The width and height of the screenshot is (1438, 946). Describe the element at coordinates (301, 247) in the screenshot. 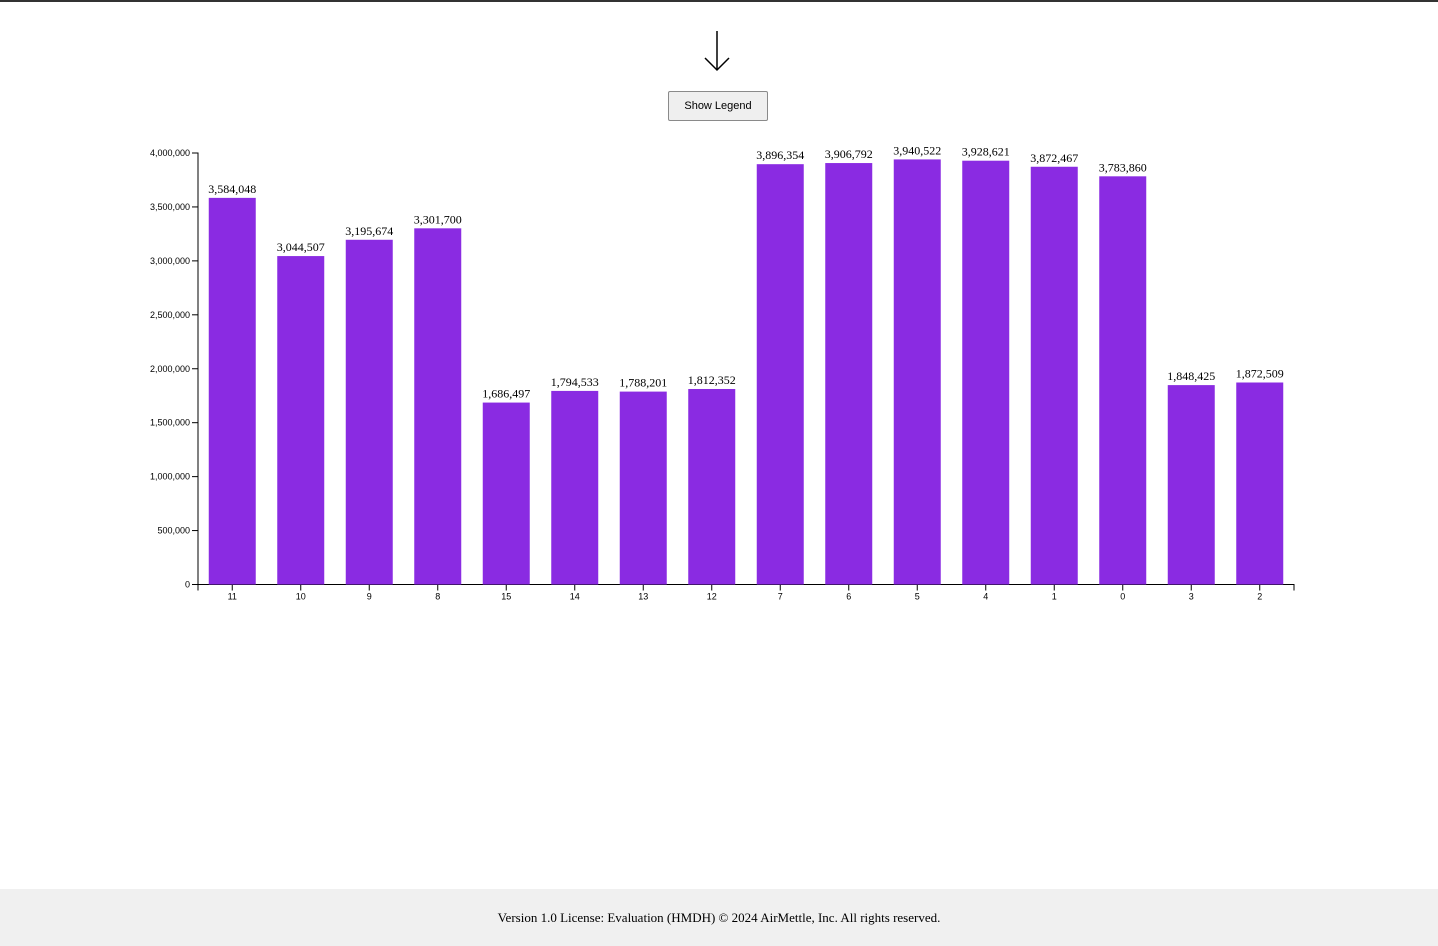

I see `data-label: 3,044,507` at that location.